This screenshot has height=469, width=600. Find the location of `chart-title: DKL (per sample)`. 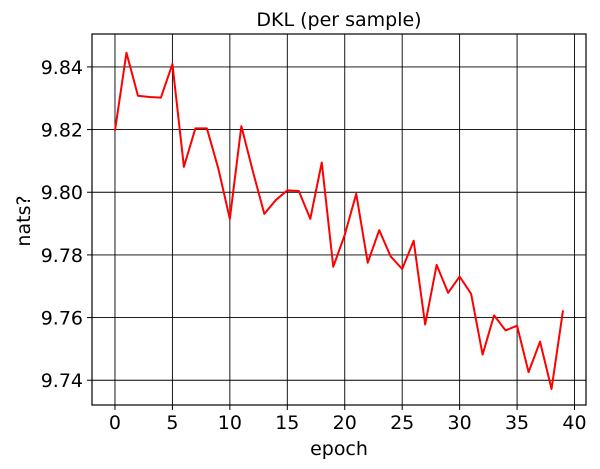

chart-title: DKL (per sample) is located at coordinates (338, 20).